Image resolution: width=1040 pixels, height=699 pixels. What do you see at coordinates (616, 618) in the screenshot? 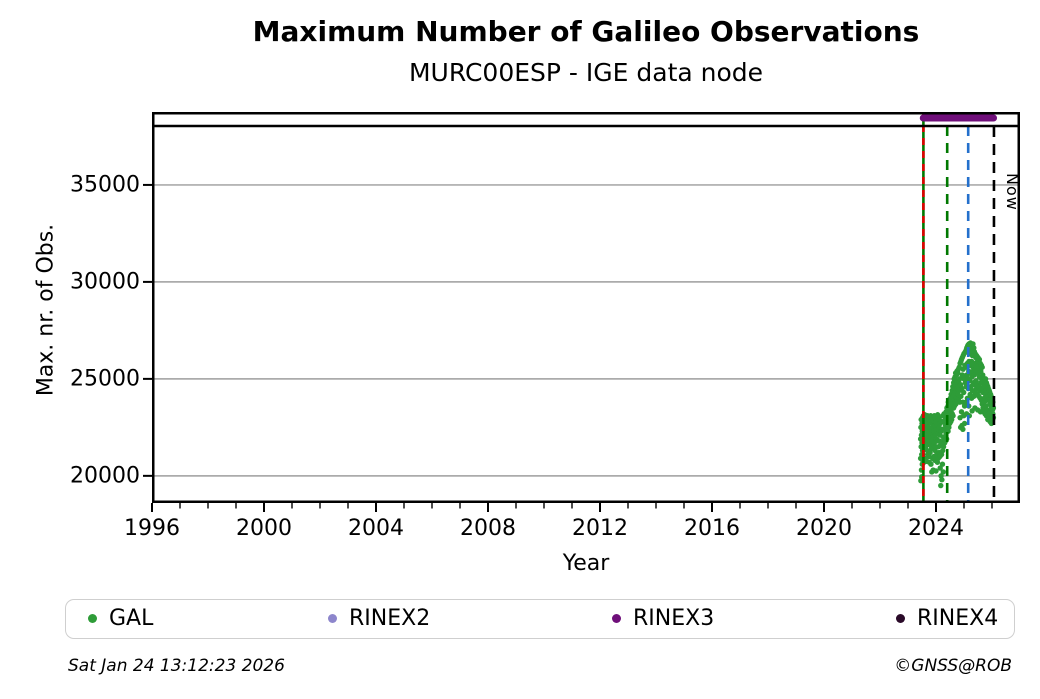
I see `legend-marker-rinex3-icon` at bounding box center [616, 618].